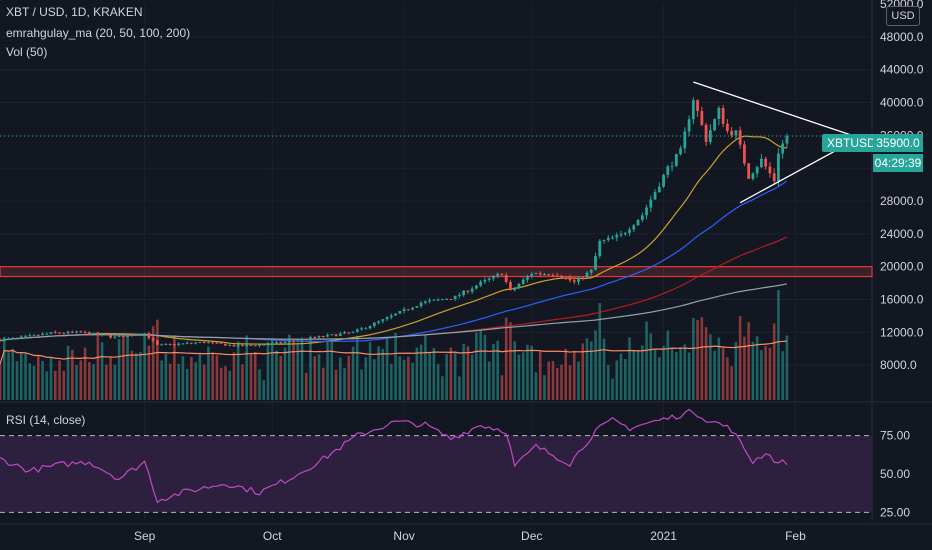 The width and height of the screenshot is (932, 550). What do you see at coordinates (895, 474) in the screenshot?
I see `rsi-tick-label: 50.00` at bounding box center [895, 474].